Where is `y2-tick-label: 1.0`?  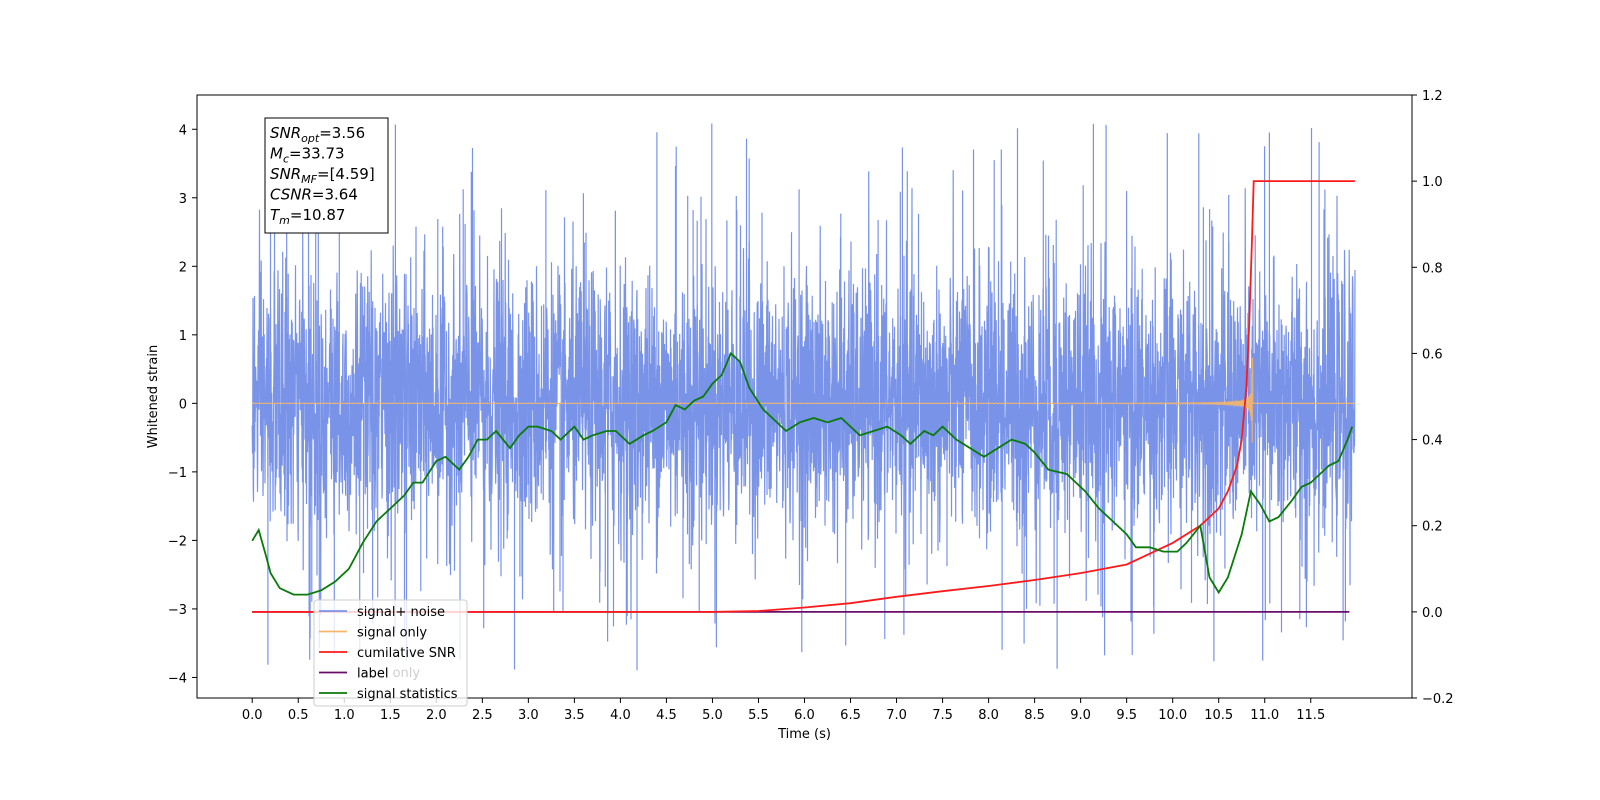 y2-tick-label: 1.0 is located at coordinates (1432, 182).